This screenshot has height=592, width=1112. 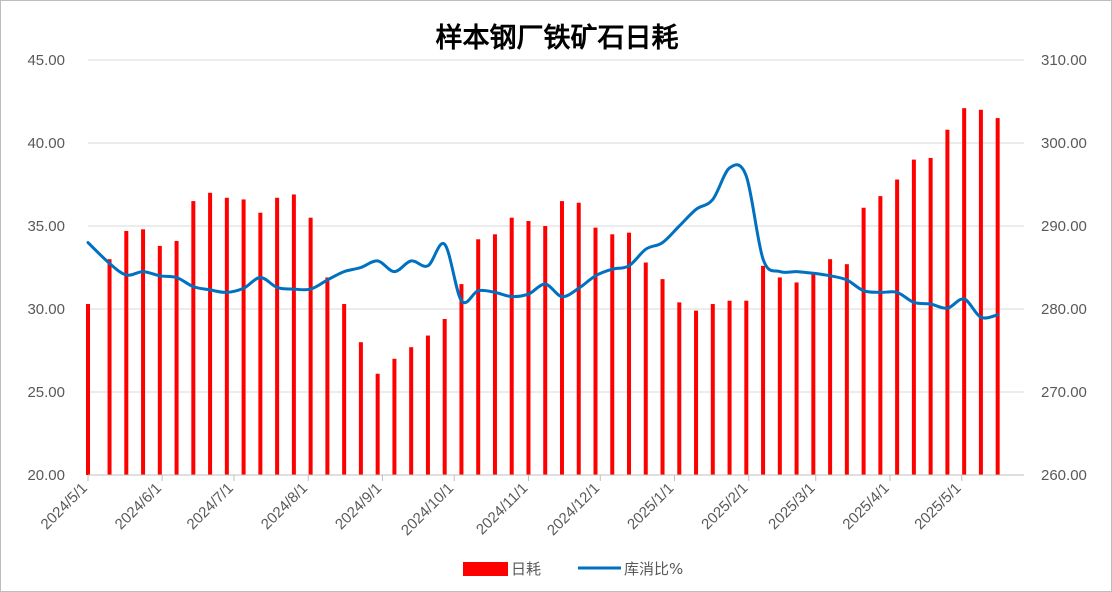 What do you see at coordinates (358, 506) in the screenshot?
I see `x-axis-tick-label: 2024/9/1` at bounding box center [358, 506].